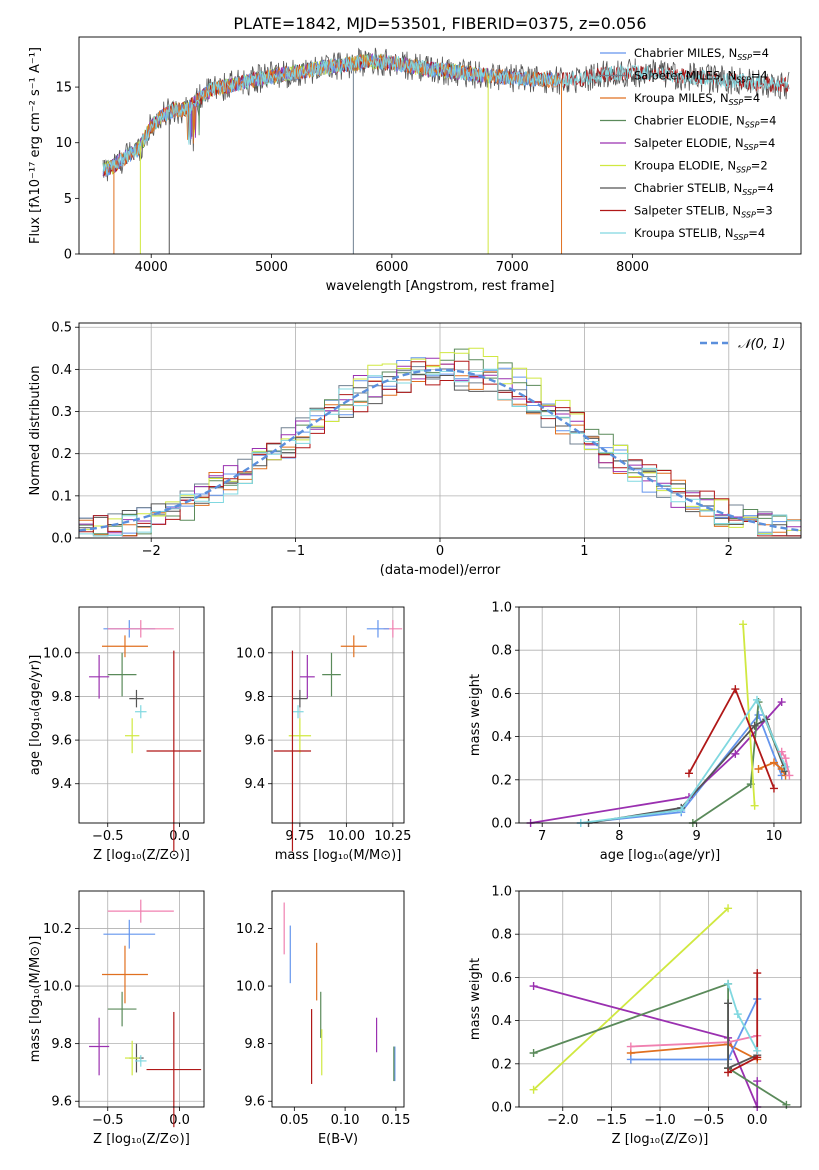 Image resolution: width=819 pixels, height=1170 pixels. Describe the element at coordinates (392, 836) in the screenshot. I see `x-tick-label: 10.25` at that location.